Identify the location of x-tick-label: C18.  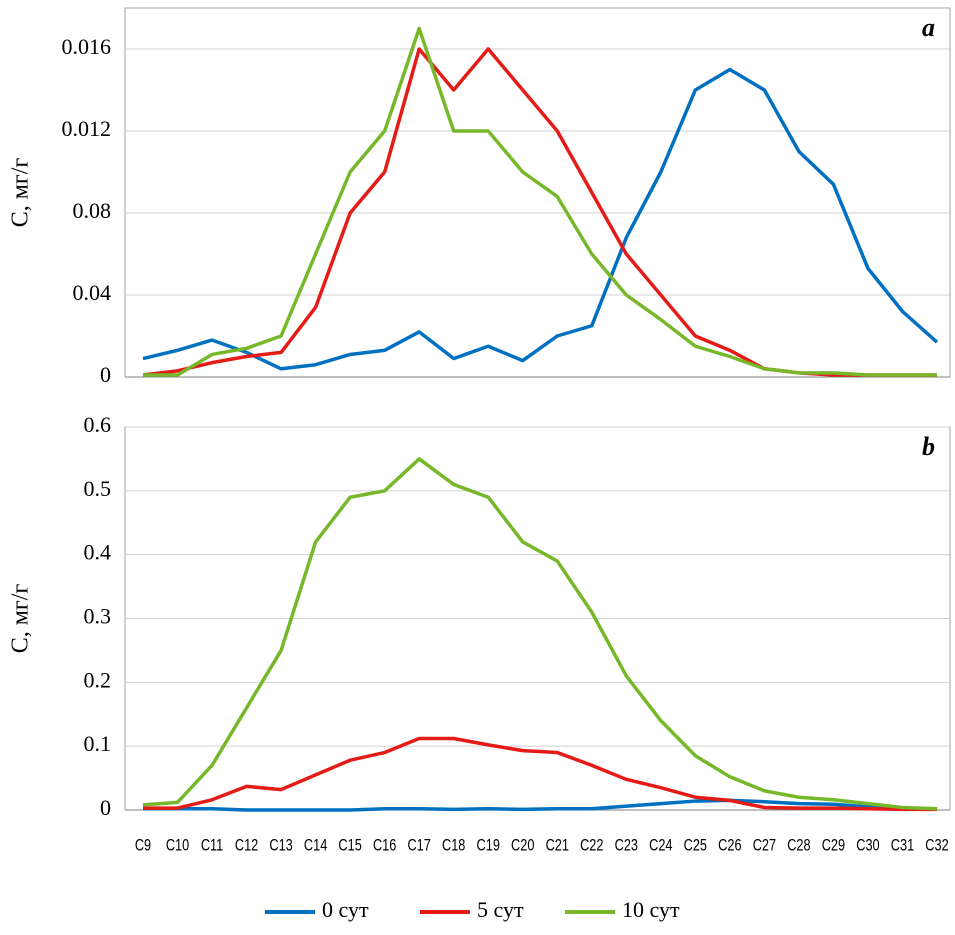
(453, 846).